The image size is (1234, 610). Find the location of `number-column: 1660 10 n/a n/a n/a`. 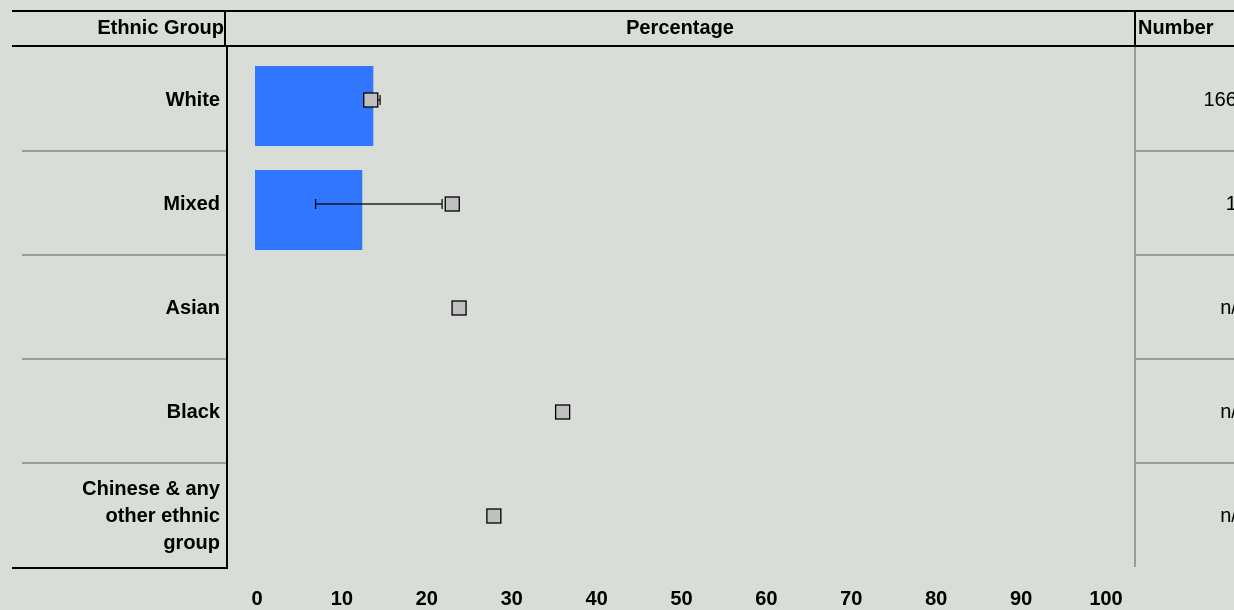

number-column: 1660 10 n/a n/a n/a is located at coordinates (1184, 307).